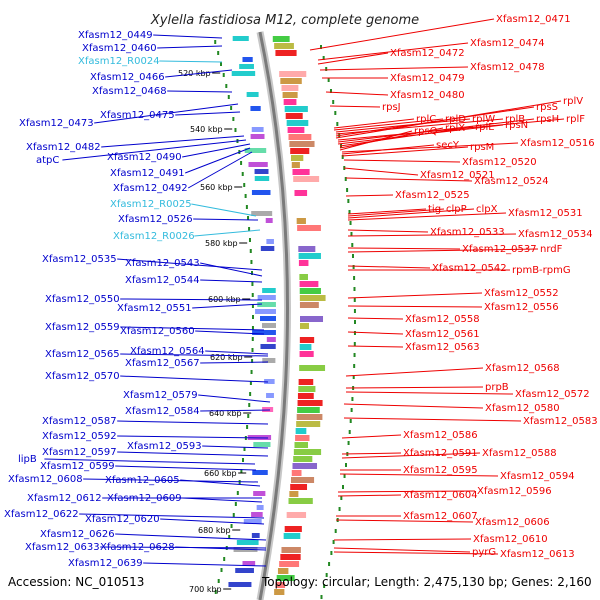  I want to click on right-gene-label: Xfasm12_0478, so click(507, 67).